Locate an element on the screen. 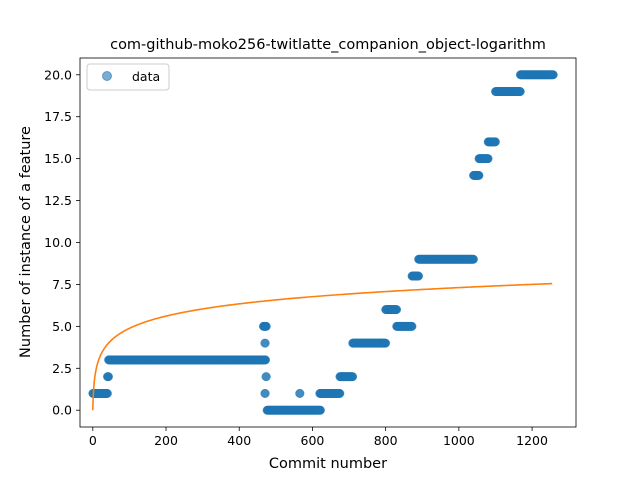  y-tick-label: 15.0 is located at coordinates (58, 158).